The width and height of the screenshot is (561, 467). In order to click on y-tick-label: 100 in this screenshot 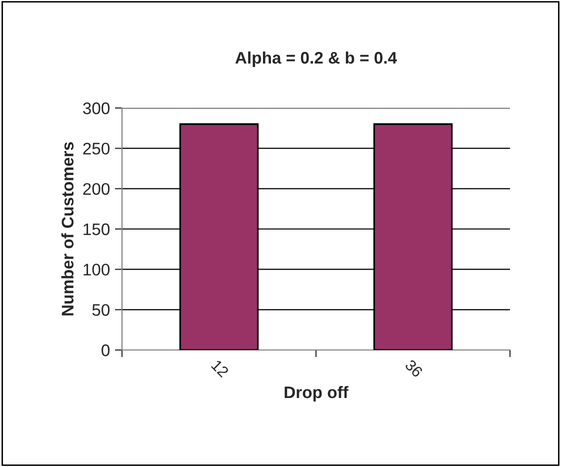, I will do `click(97, 270)`.